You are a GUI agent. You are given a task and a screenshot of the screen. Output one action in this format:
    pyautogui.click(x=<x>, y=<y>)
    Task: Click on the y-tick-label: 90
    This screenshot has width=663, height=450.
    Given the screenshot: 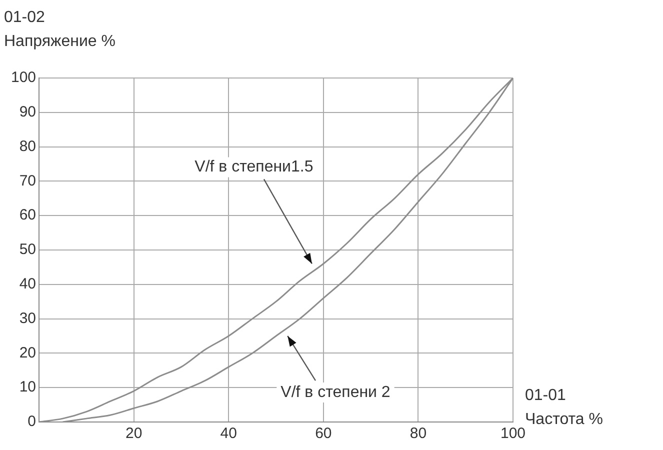 What is the action you would take?
    pyautogui.click(x=27, y=112)
    